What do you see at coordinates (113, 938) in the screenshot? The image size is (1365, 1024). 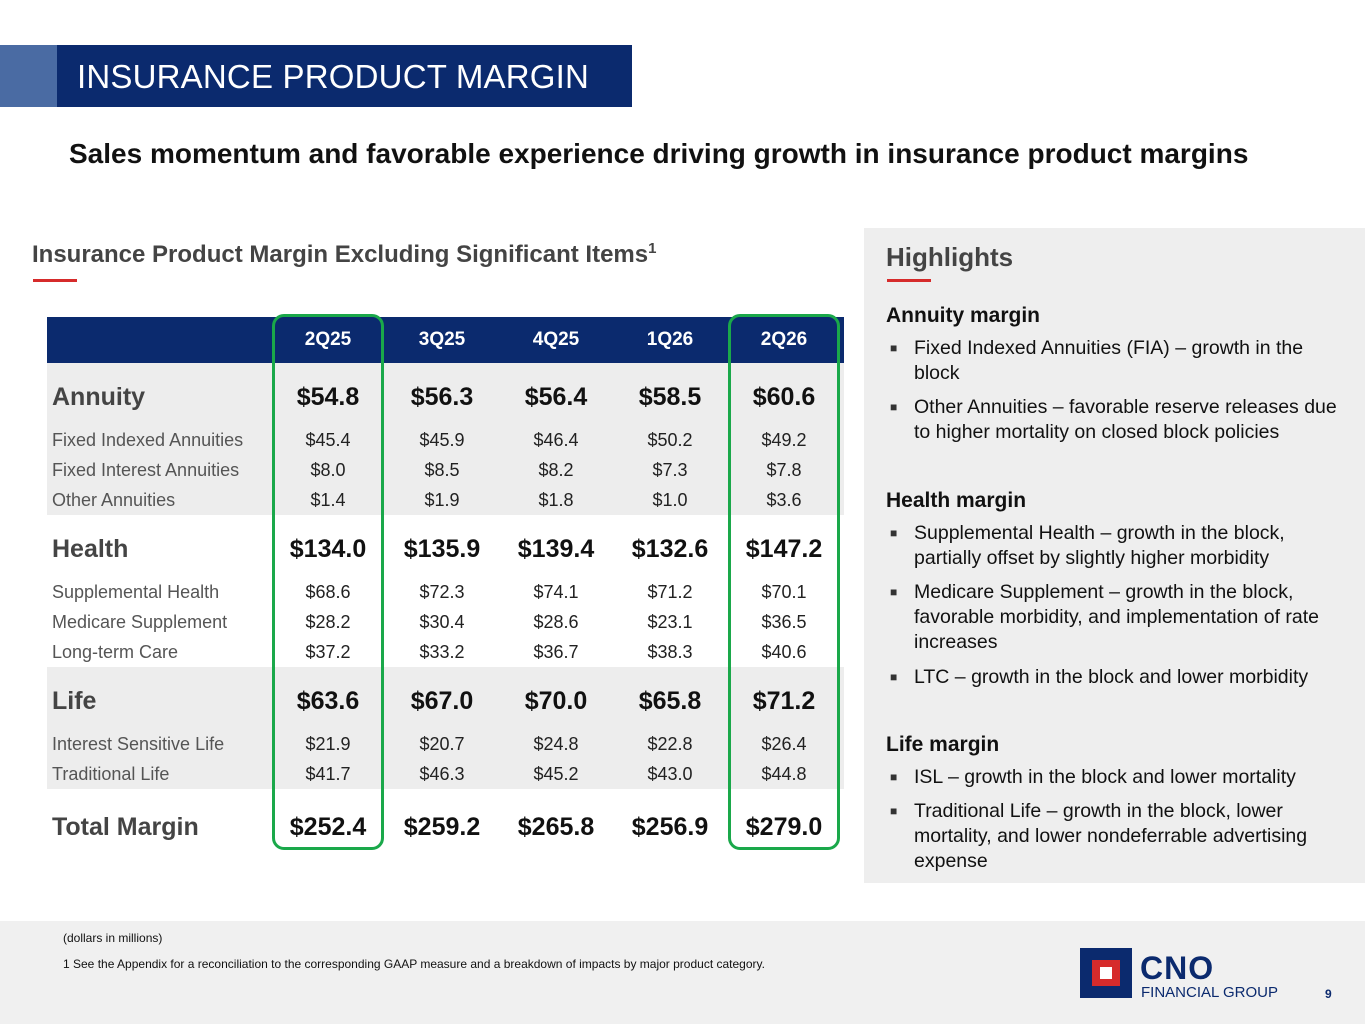 I see `units-note: (dollars in millions)` at bounding box center [113, 938].